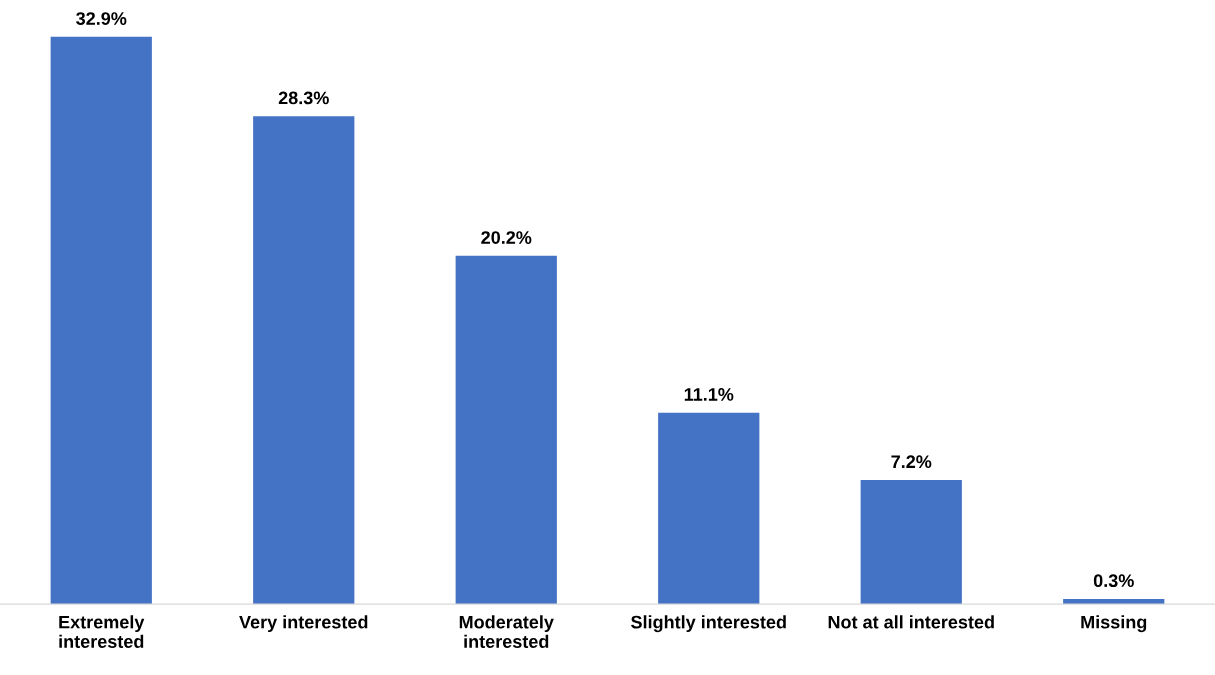 This screenshot has width=1215, height=675. What do you see at coordinates (303, 624) in the screenshot?
I see `x-tick-label: Very interested` at bounding box center [303, 624].